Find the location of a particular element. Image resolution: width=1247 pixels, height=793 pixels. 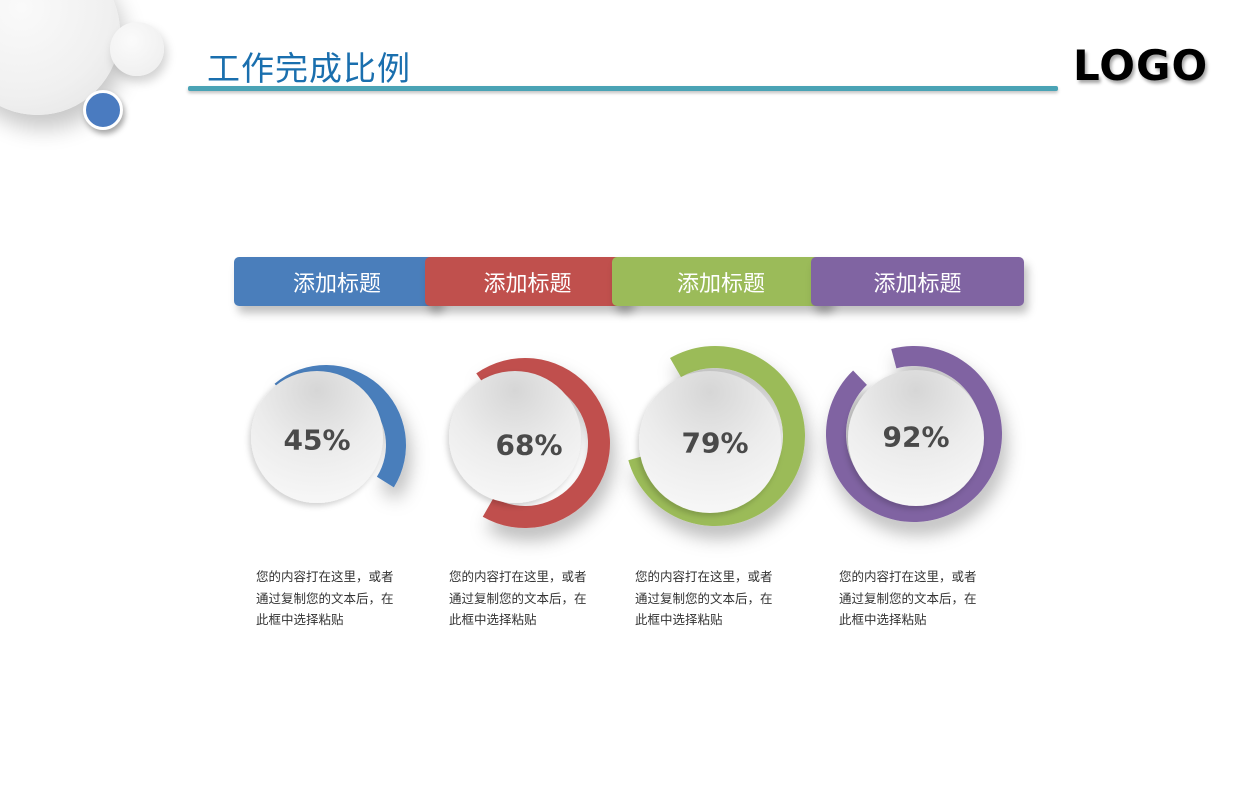

category-tab-1: 添加标题 is located at coordinates (337, 281).